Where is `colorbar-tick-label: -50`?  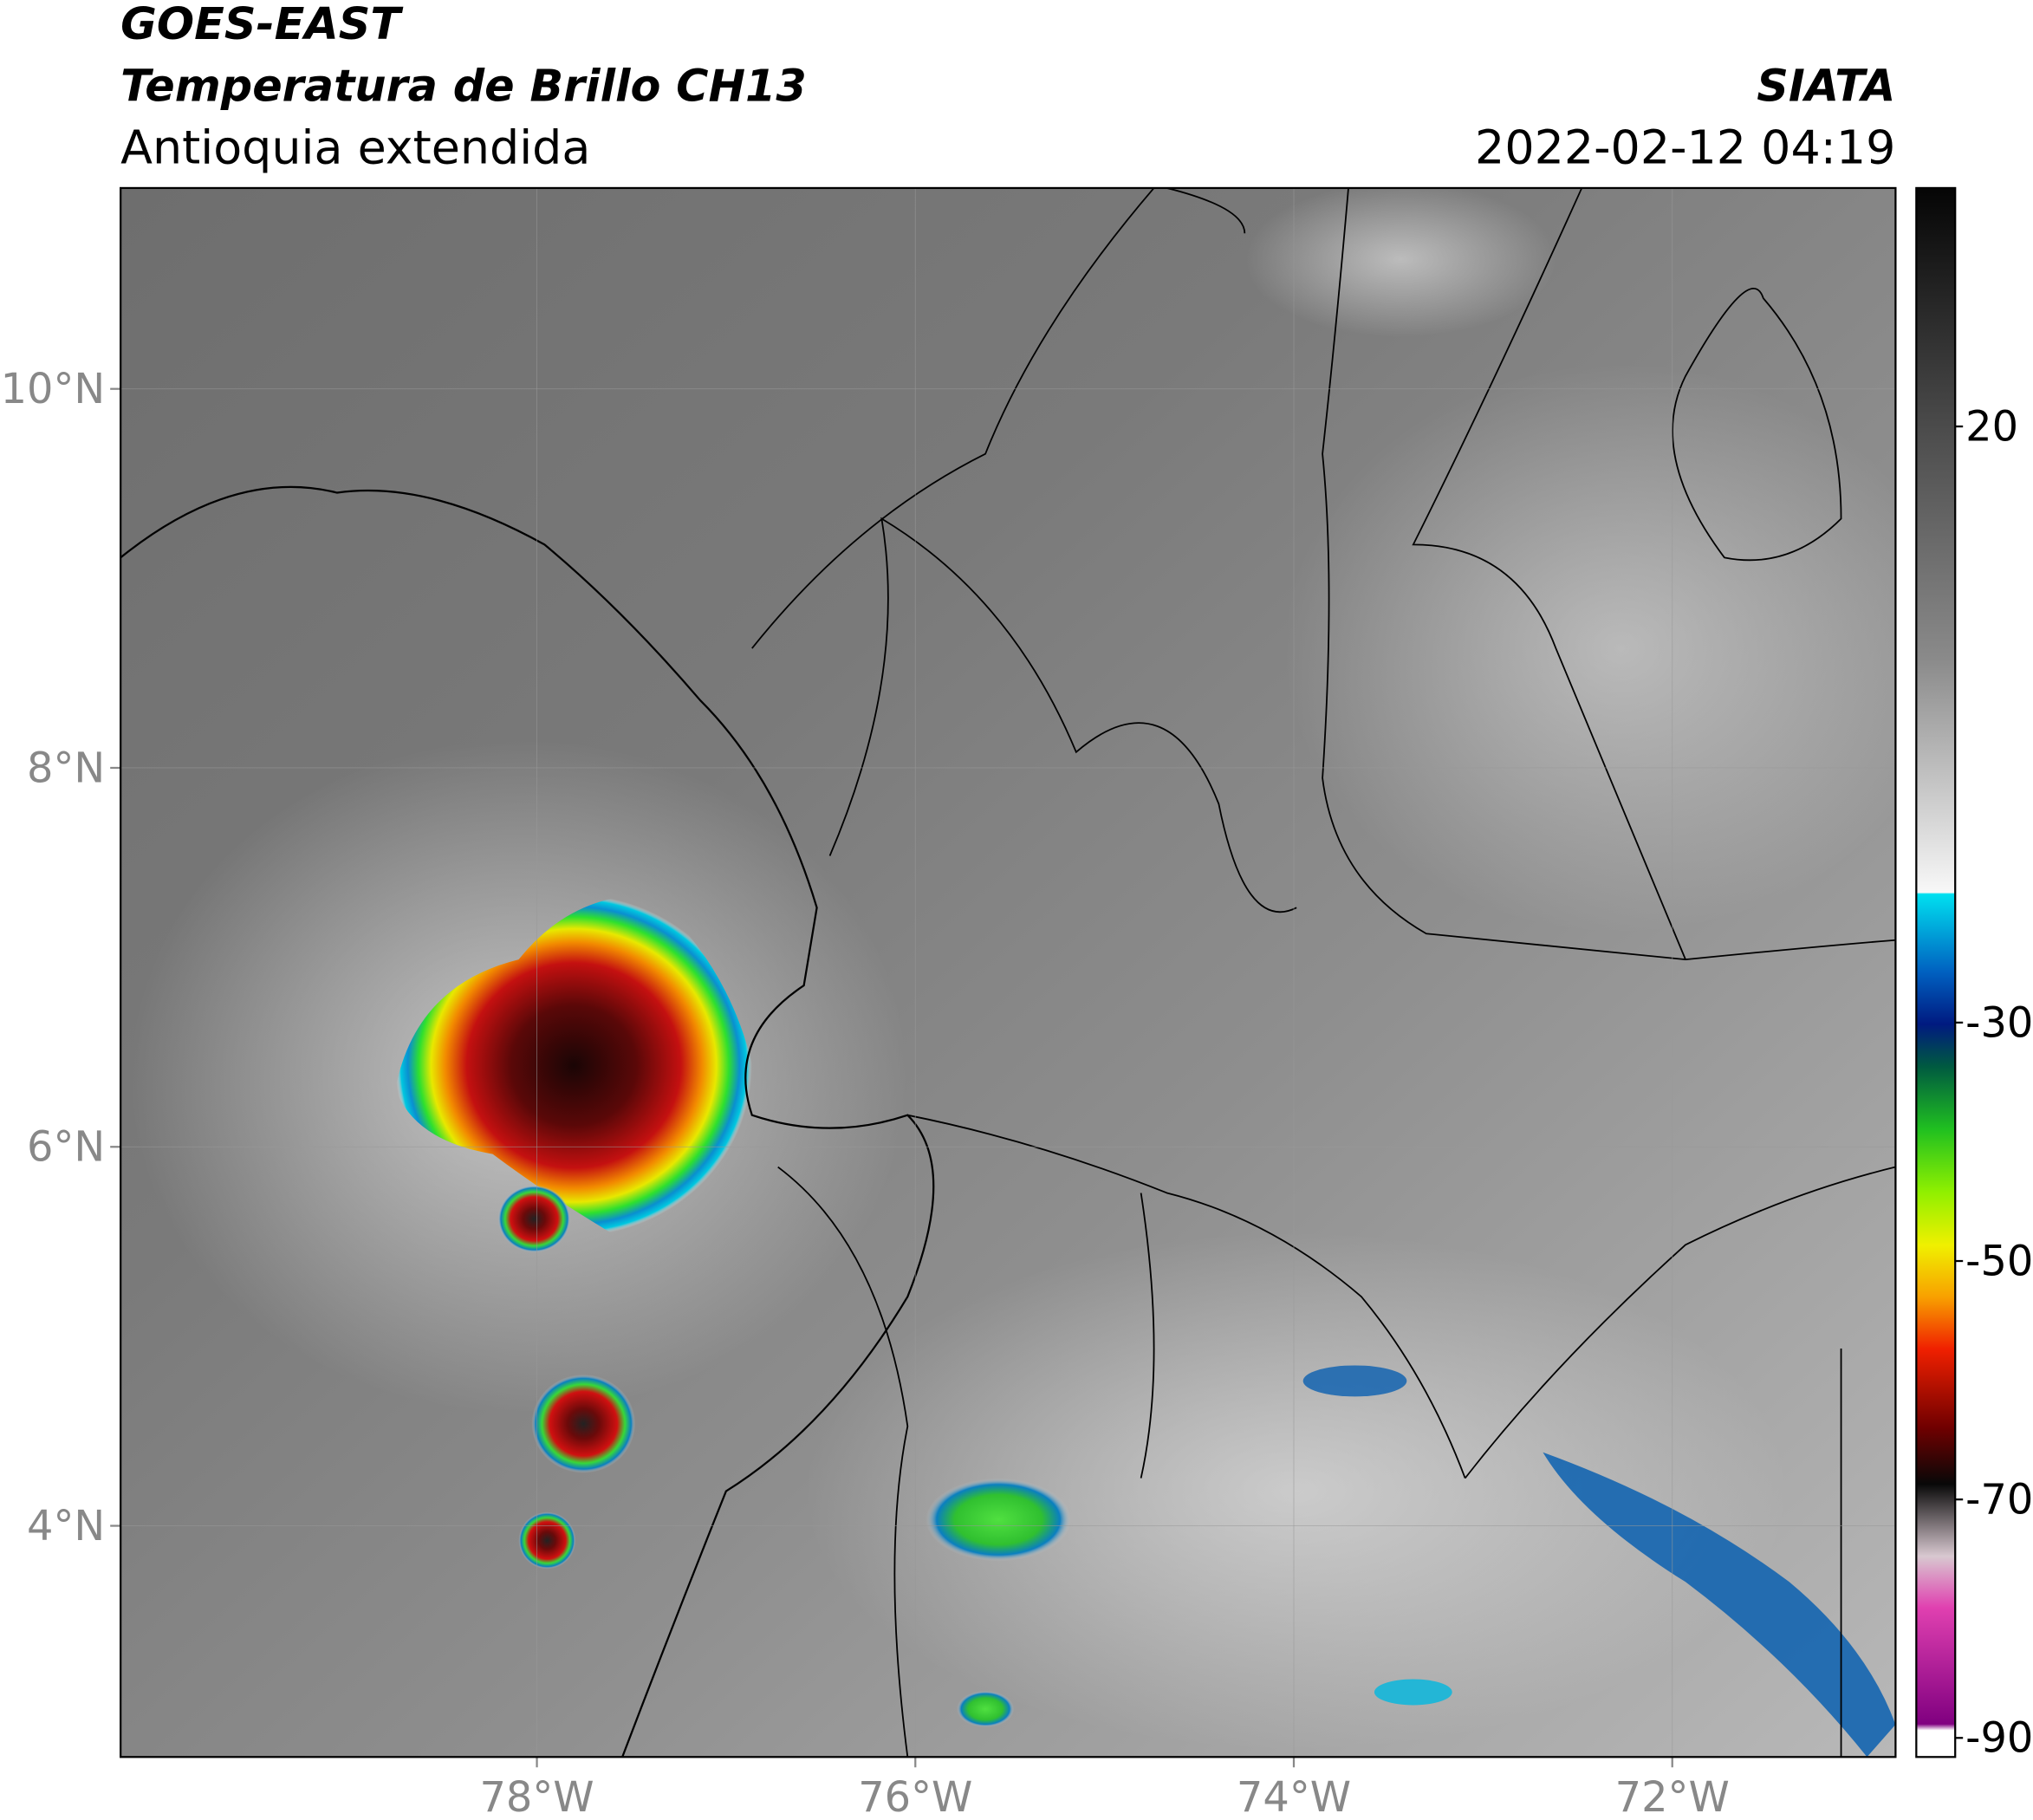
colorbar-tick-label: -50 is located at coordinates (1999, 1261).